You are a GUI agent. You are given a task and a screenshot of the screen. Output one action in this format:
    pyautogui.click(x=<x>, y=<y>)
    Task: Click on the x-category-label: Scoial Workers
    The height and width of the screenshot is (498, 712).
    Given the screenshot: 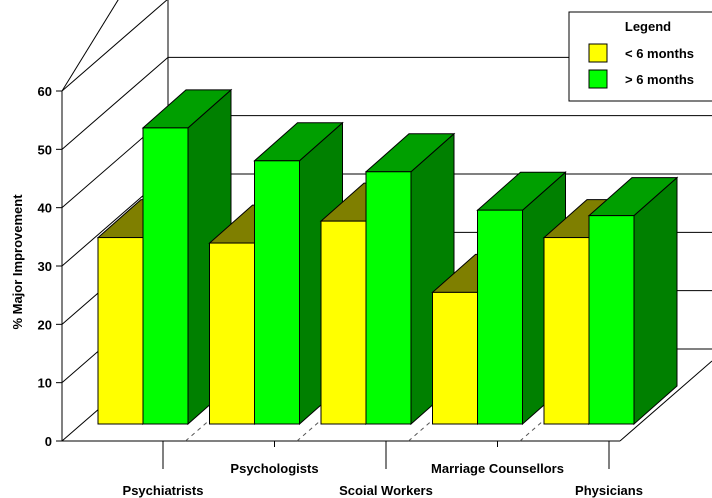 What is the action you would take?
    pyautogui.click(x=386, y=490)
    